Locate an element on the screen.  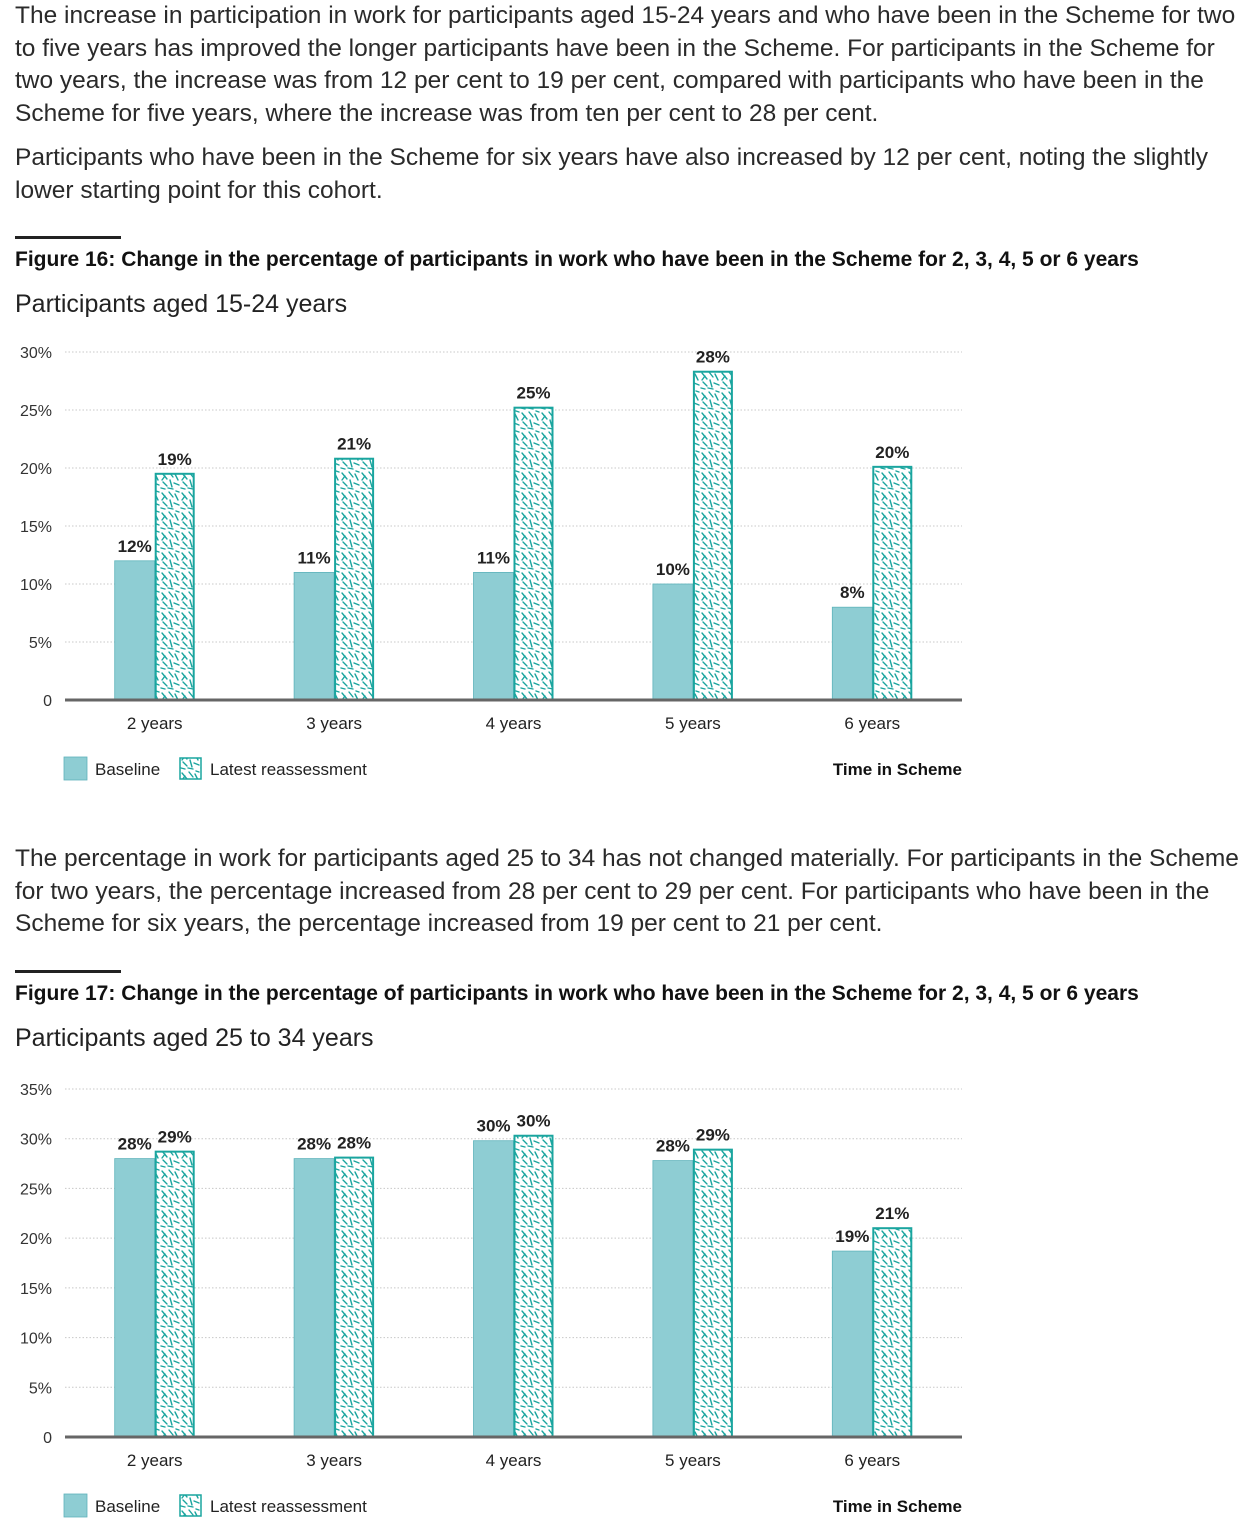
figure-16-subtitle: Participants aged 15-24 years is located at coordinates (181, 304).